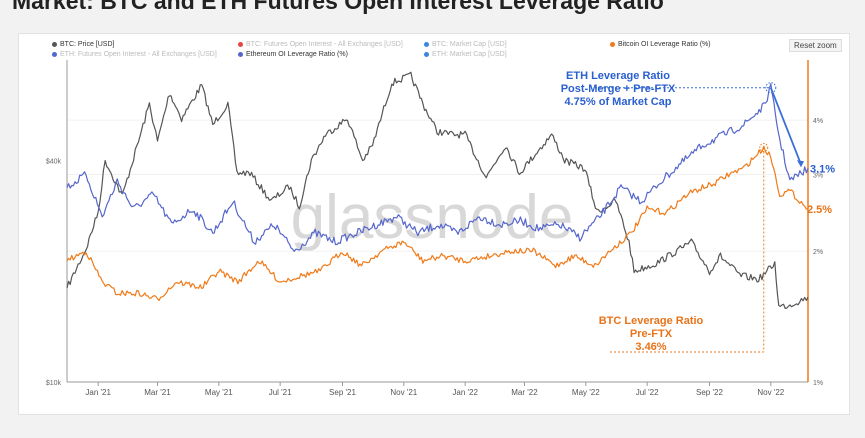 This screenshot has height=438, width=865. I want to click on x-tick-label: Mar '22, so click(524, 392).